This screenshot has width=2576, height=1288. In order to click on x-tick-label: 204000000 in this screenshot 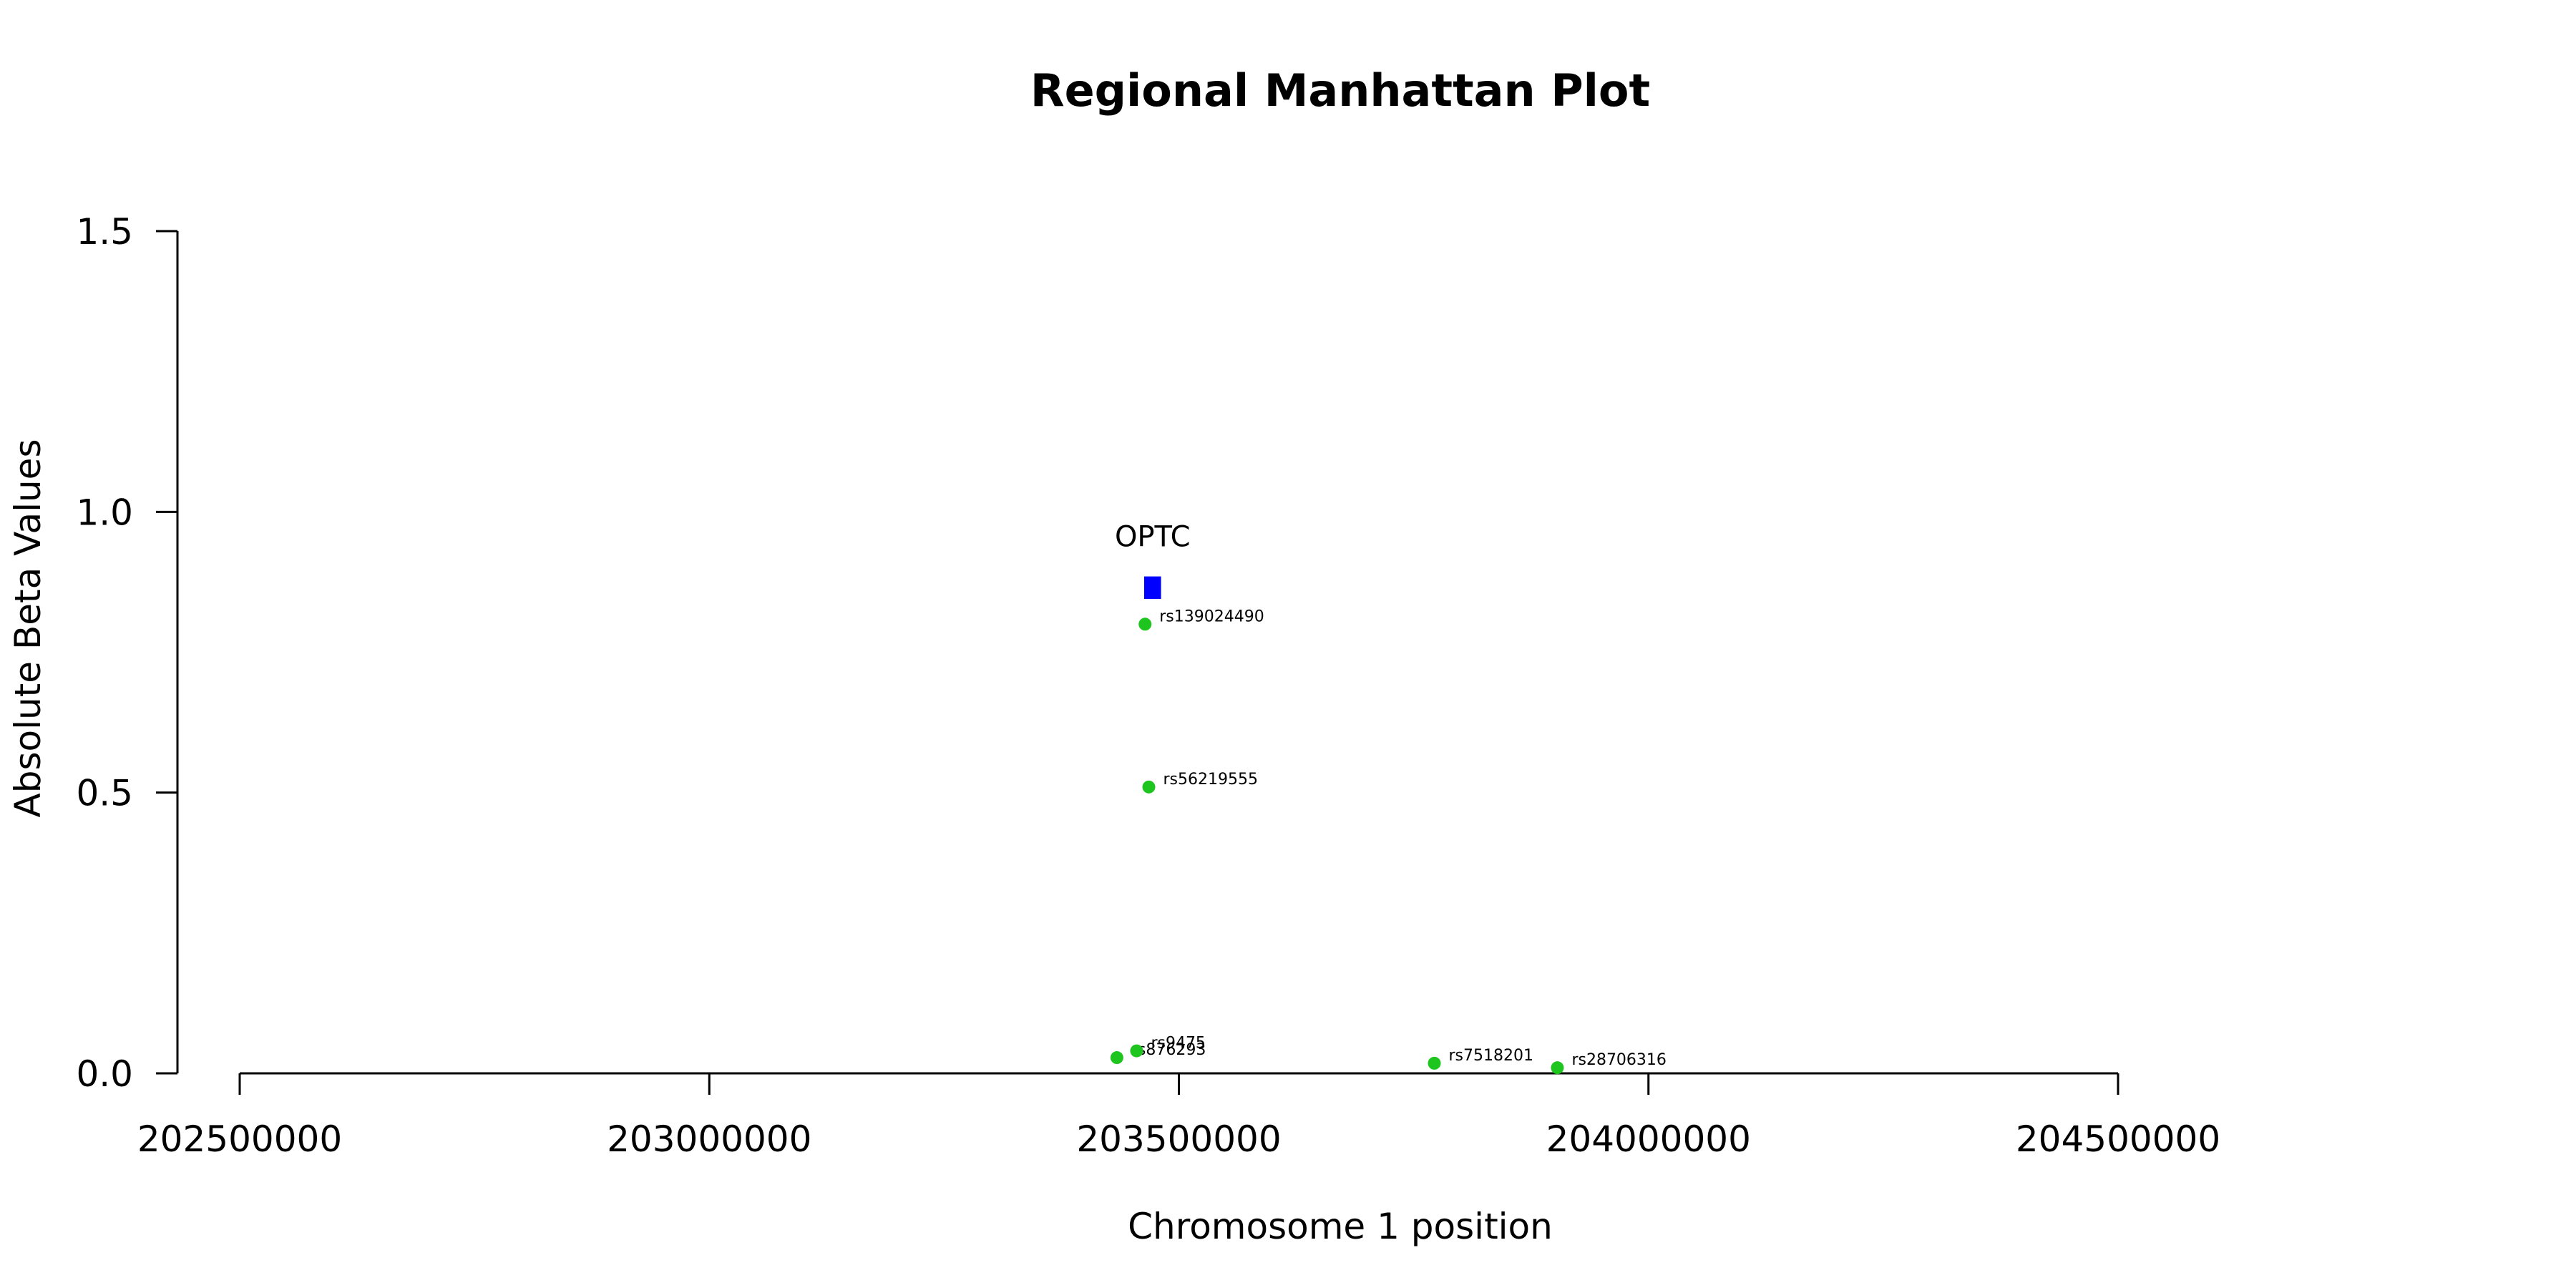, I will do `click(1648, 1139)`.